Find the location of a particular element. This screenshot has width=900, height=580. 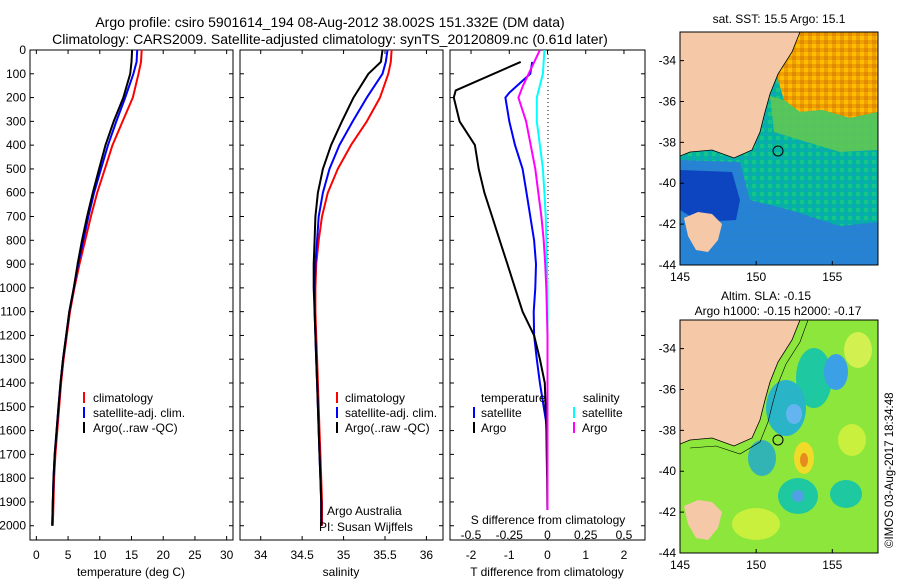

legend-title-temperature: temperature is located at coordinates (513, 398).